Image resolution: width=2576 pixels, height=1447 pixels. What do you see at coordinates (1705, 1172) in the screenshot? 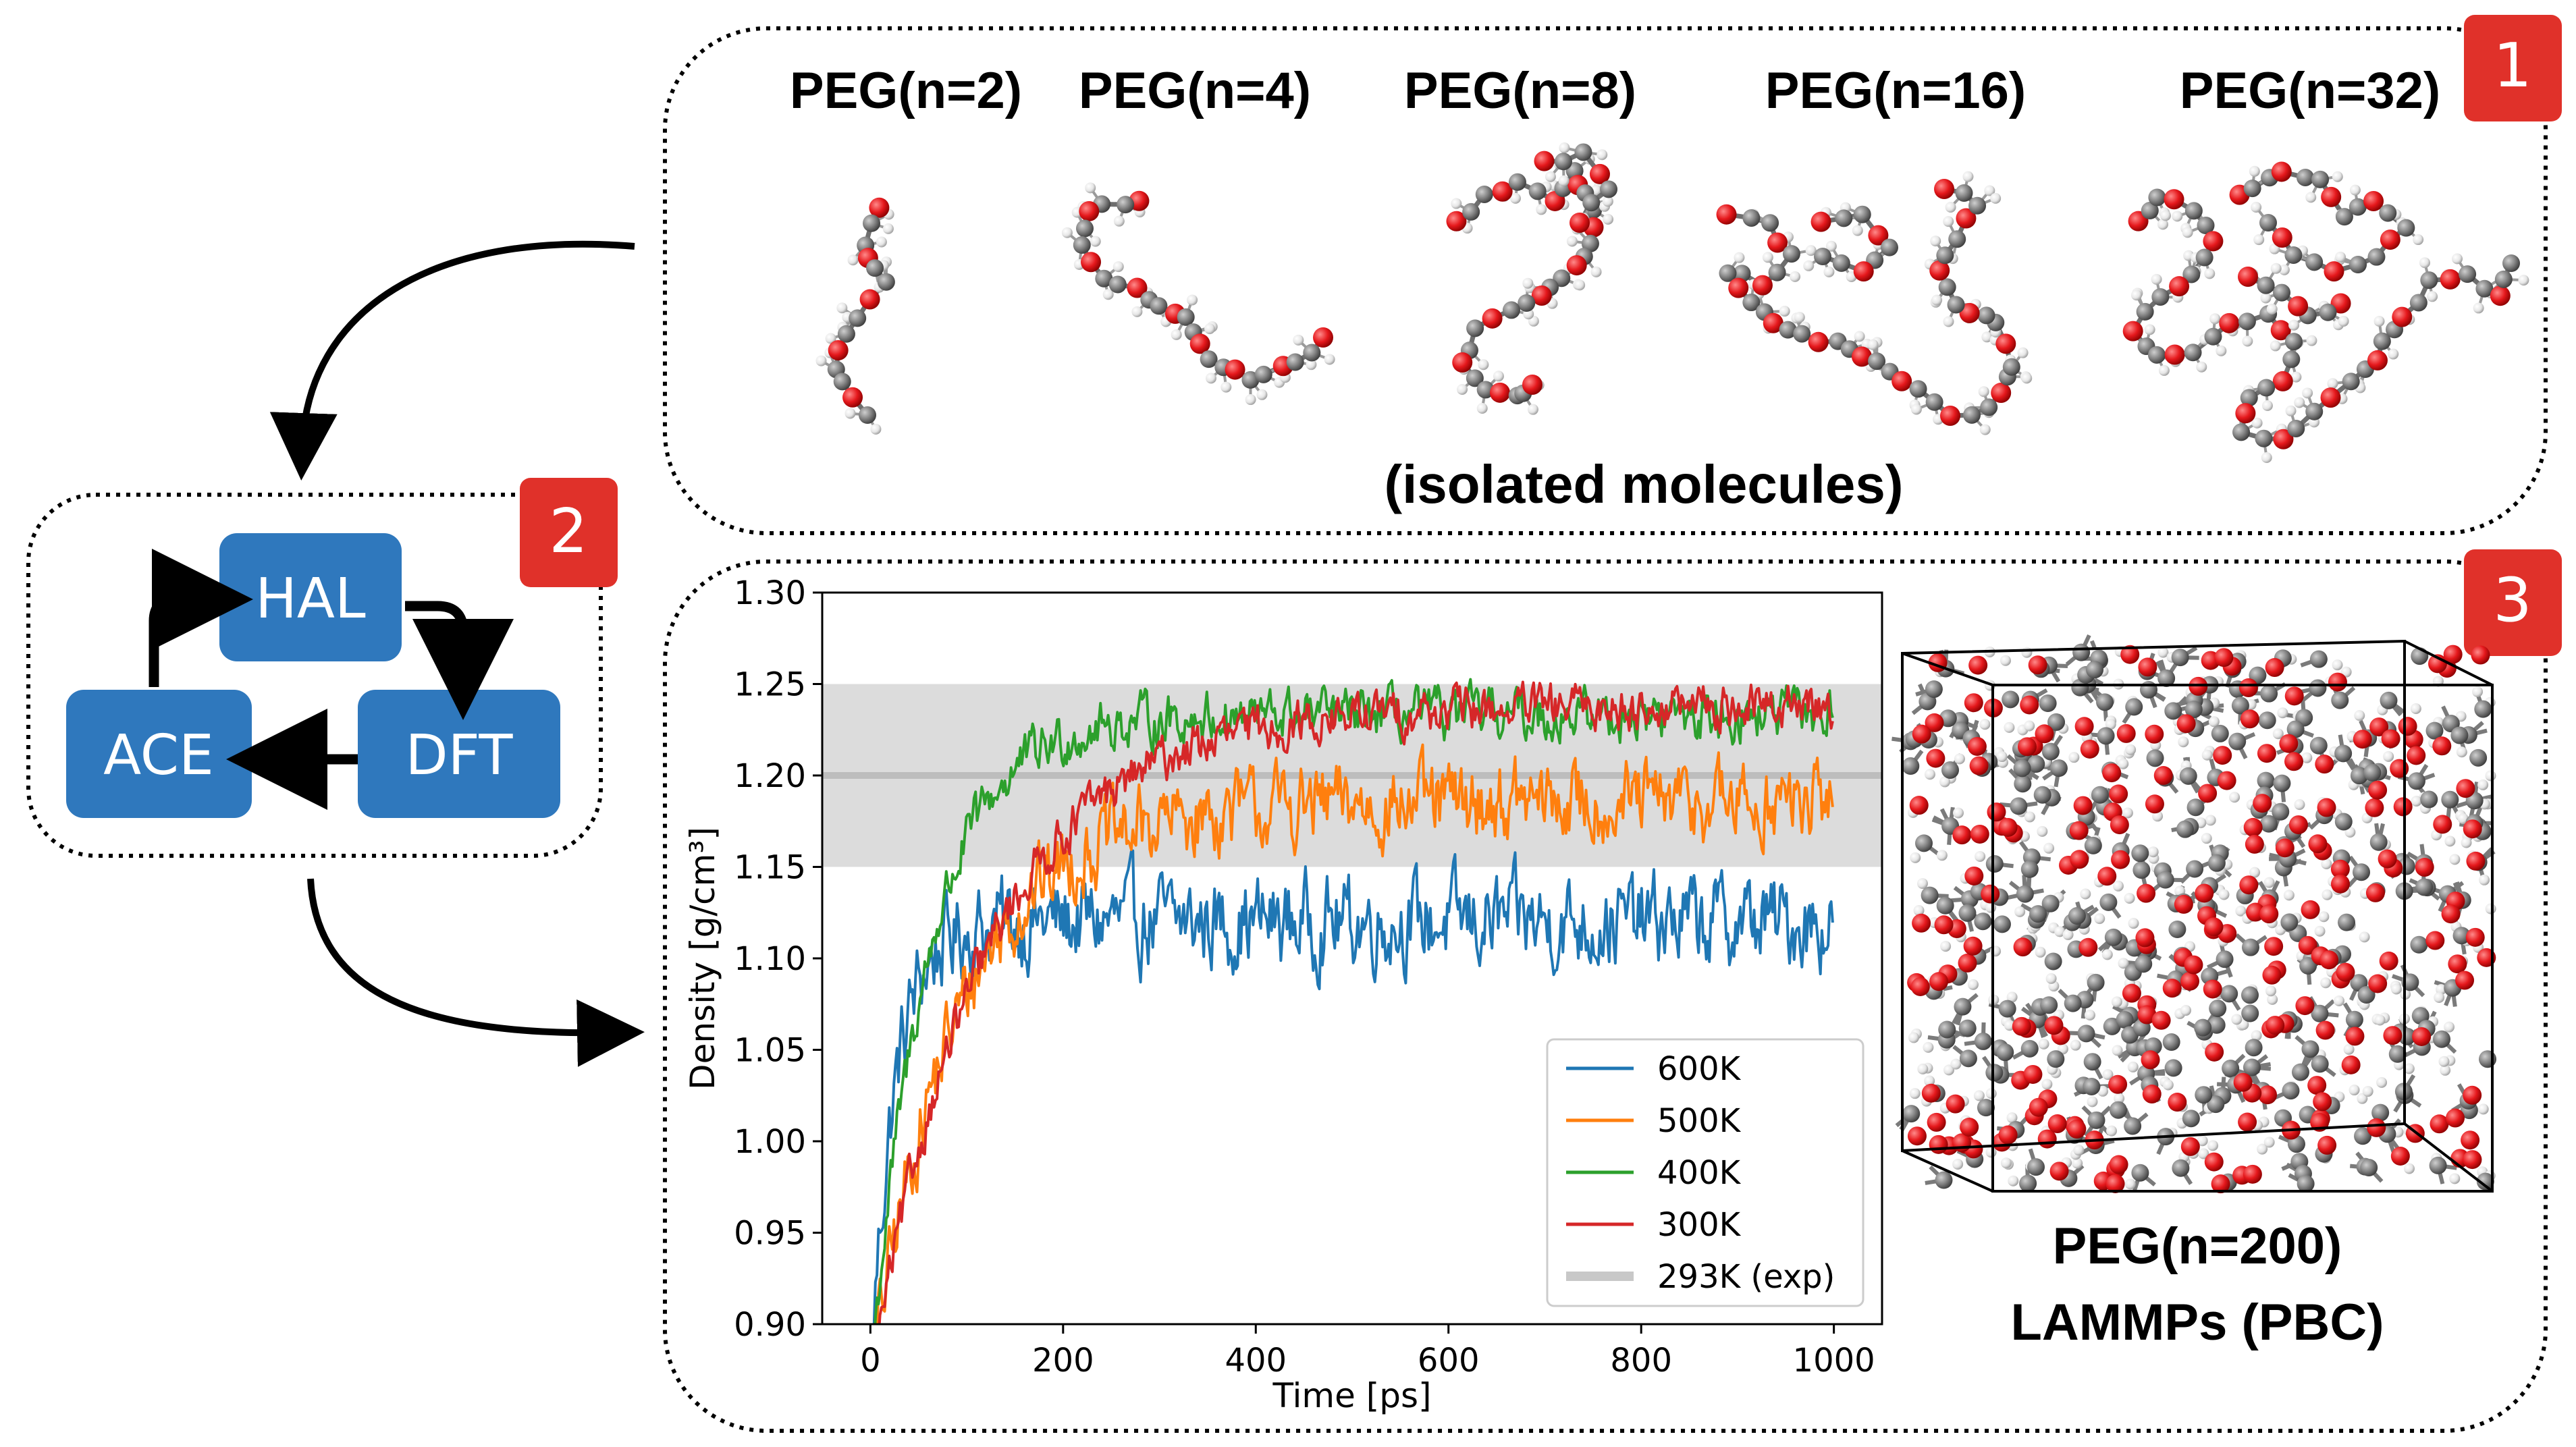
I see `legend: 600K 500K 400K 300K 293K (exp)` at bounding box center [1705, 1172].